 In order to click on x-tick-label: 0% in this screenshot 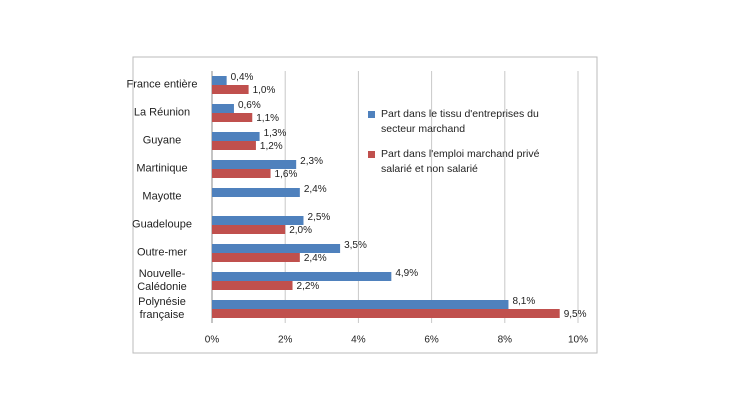, I will do `click(212, 340)`.